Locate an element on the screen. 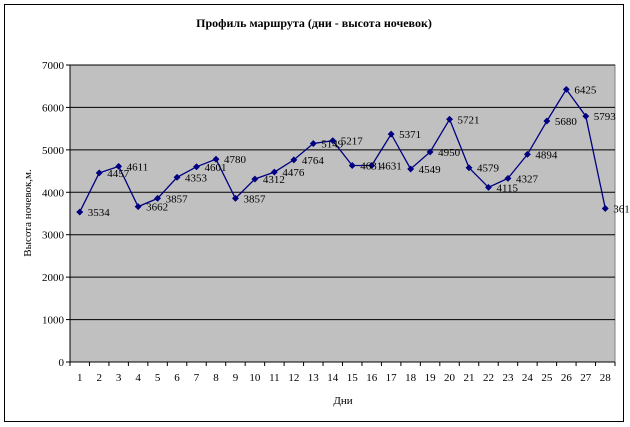 The height and width of the screenshot is (427, 630). data-label-13: 5149 is located at coordinates (332, 145).